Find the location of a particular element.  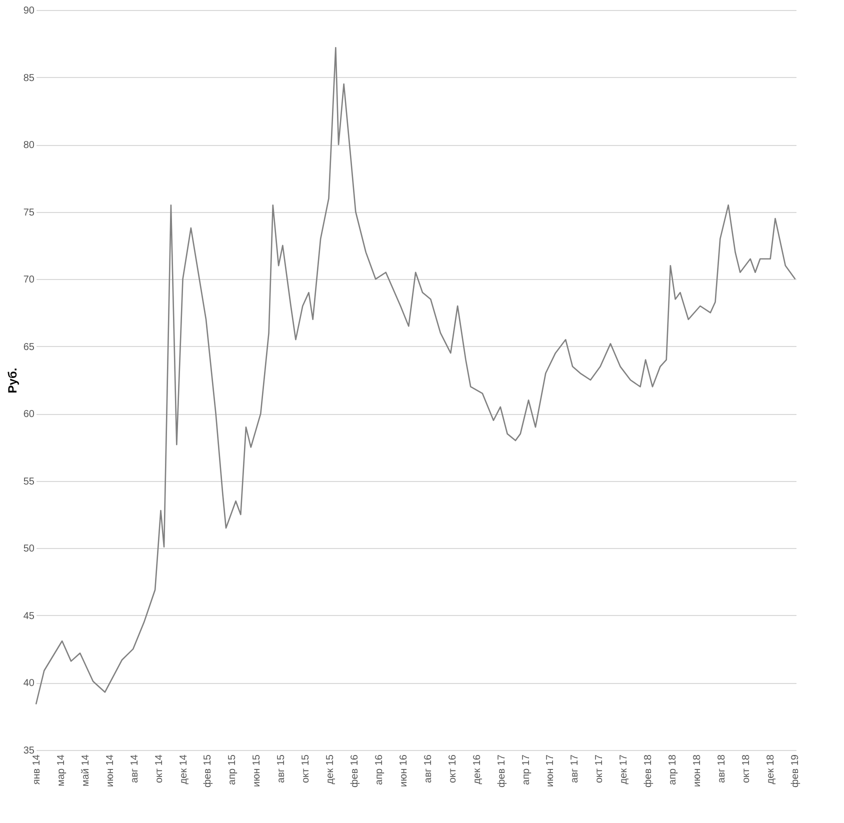

x-tick-label: авг 18 is located at coordinates (722, 768).